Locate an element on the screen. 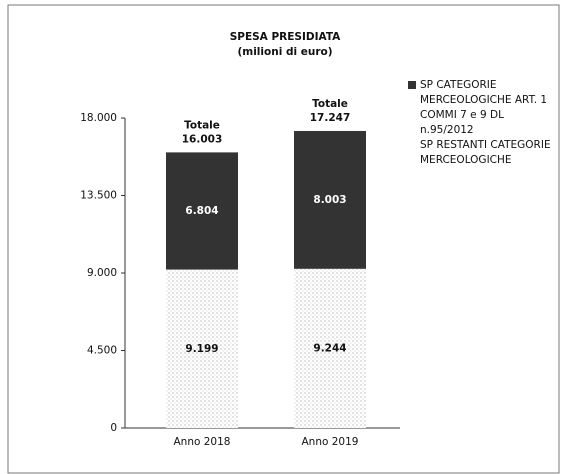  chart-title: SPESA PRESIDIATA is located at coordinates (285, 37).